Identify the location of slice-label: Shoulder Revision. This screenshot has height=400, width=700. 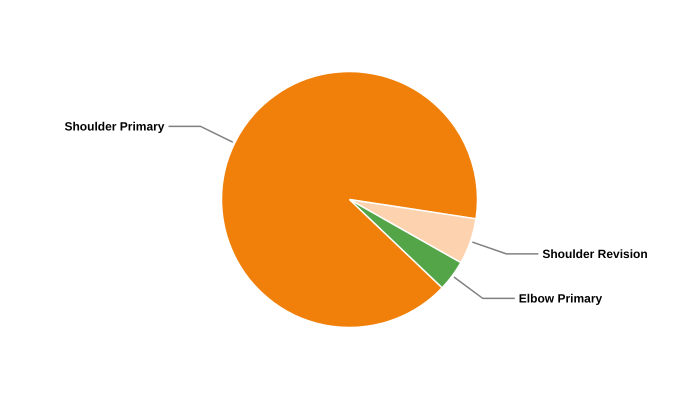
(595, 253).